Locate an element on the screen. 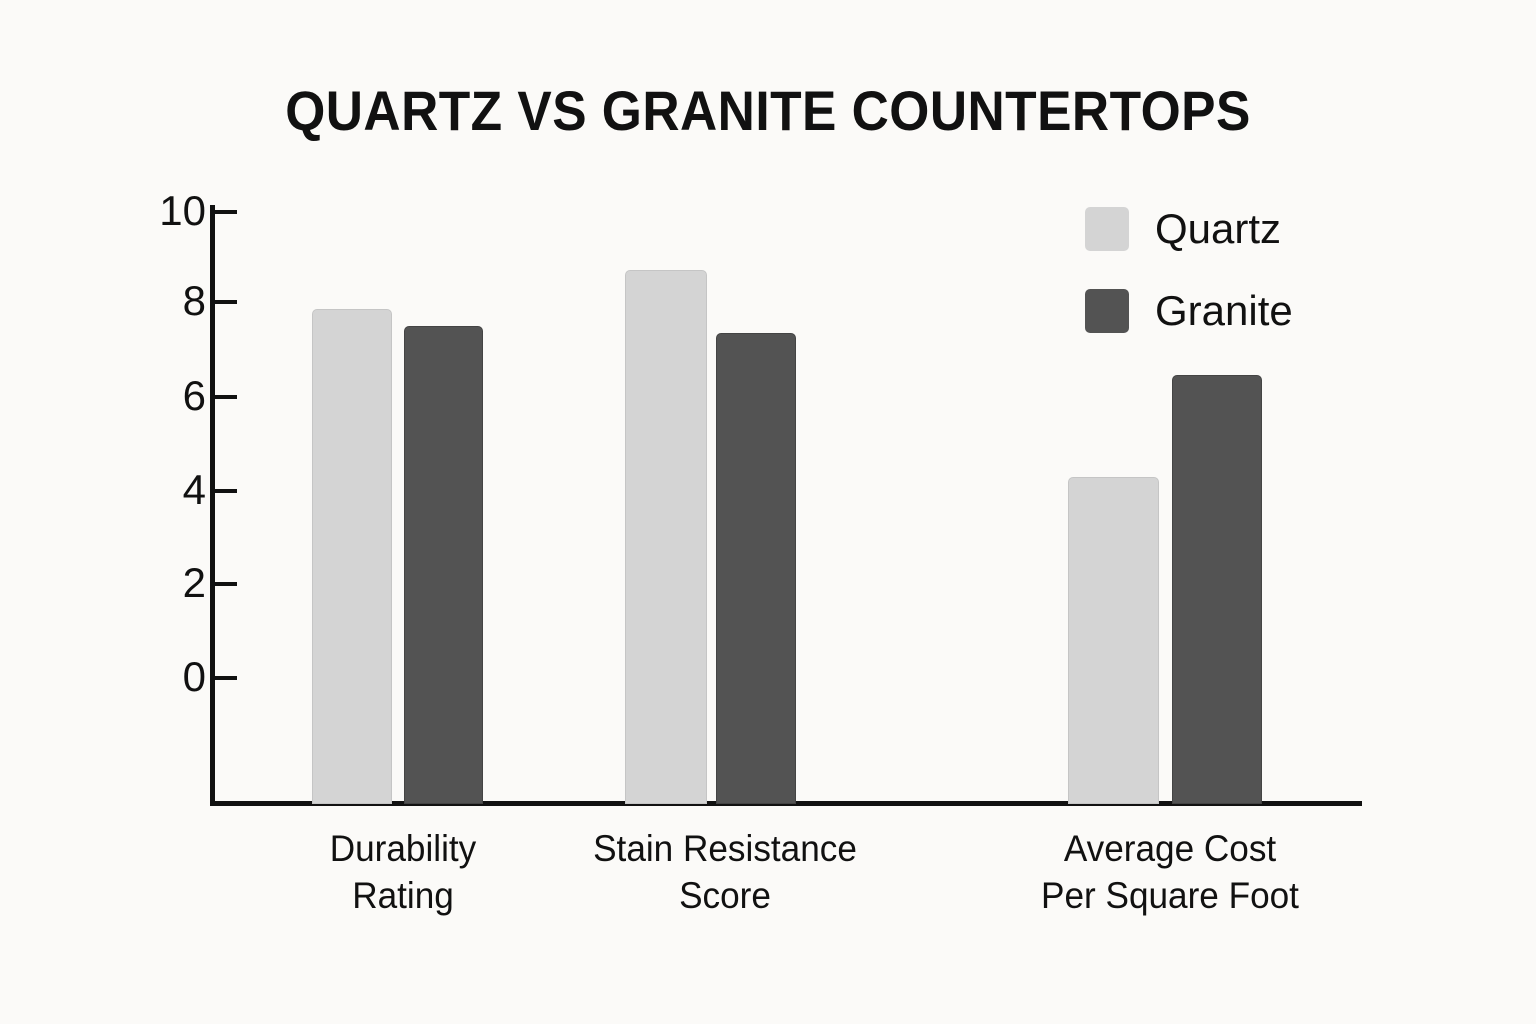 The width and height of the screenshot is (1536, 1024). legend-swatch-granite-icon is located at coordinates (1107, 311).